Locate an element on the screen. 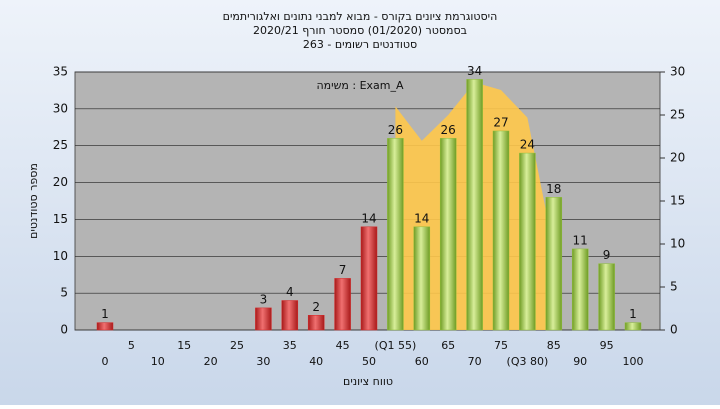 The height and width of the screenshot is (409, 720). data-label: 7 is located at coordinates (343, 270).